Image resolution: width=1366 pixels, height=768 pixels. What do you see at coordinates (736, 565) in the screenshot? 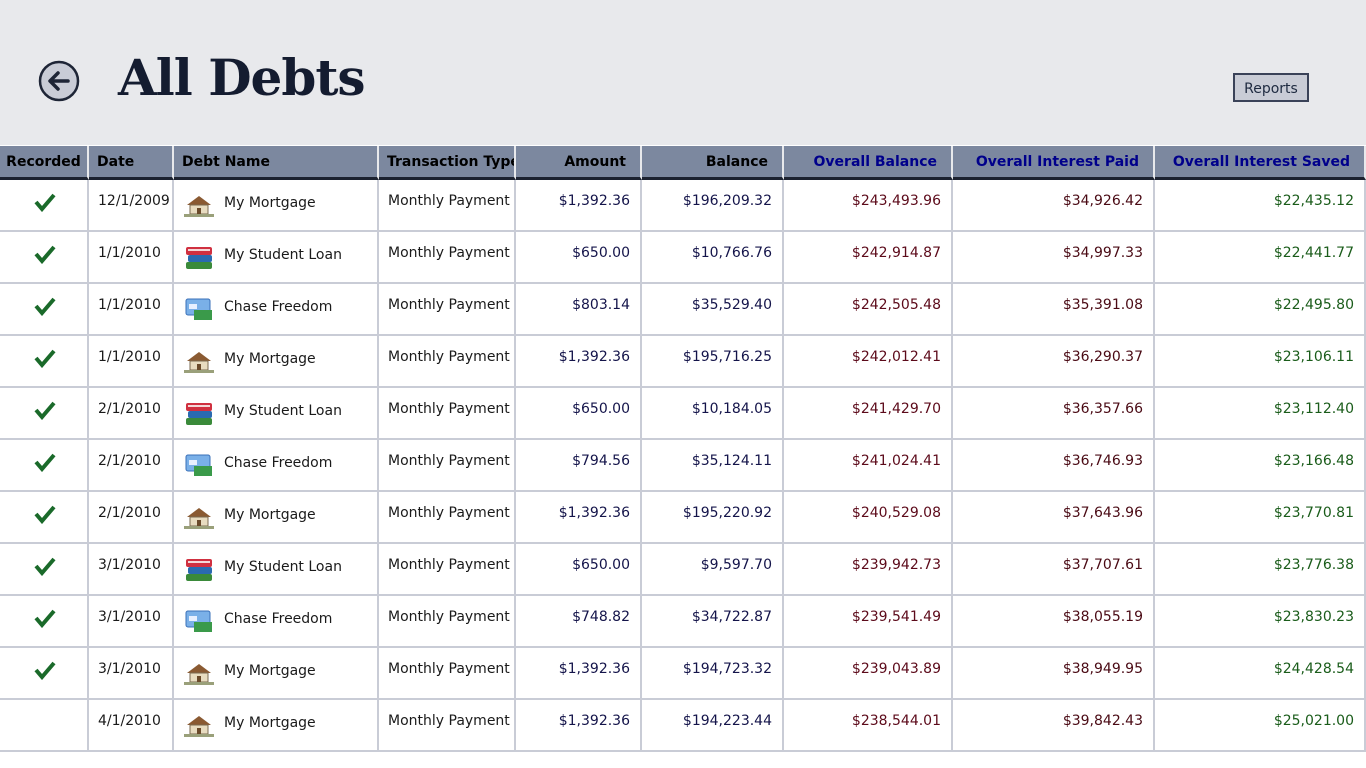
I see `balance-text: $9,597.70` at bounding box center [736, 565].